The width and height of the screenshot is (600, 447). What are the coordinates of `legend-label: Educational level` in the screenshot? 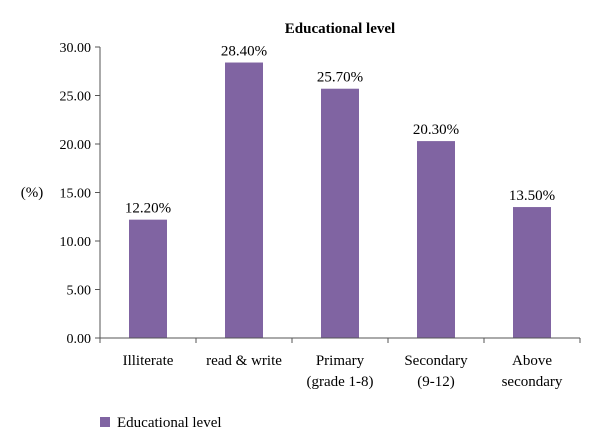 It's located at (169, 423).